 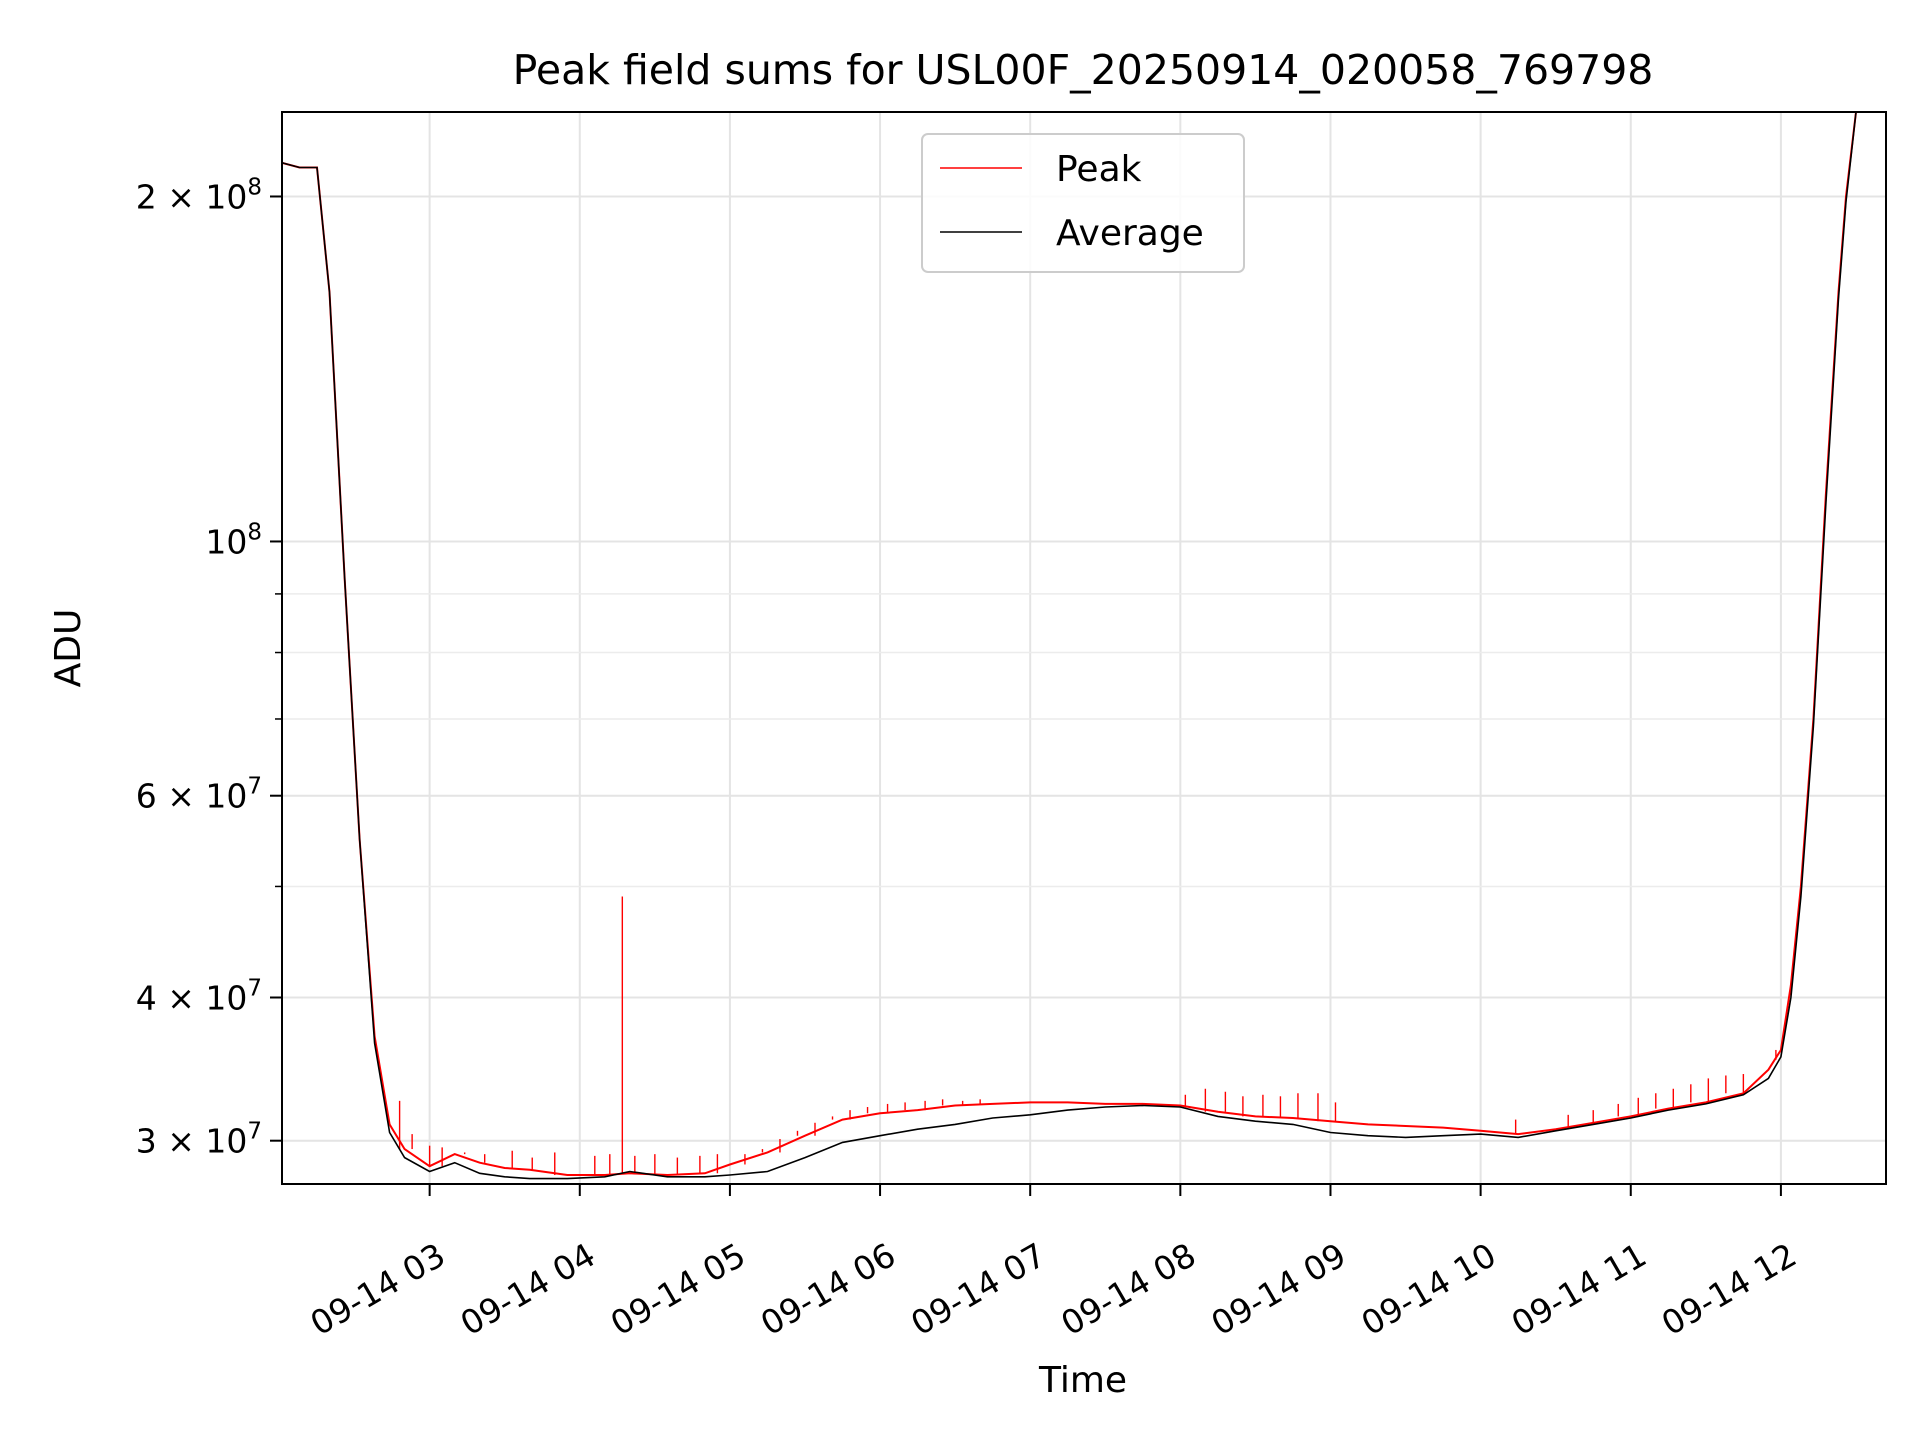 What do you see at coordinates (233, 540) in the screenshot?
I see `y-tick-label: 108` at bounding box center [233, 540].